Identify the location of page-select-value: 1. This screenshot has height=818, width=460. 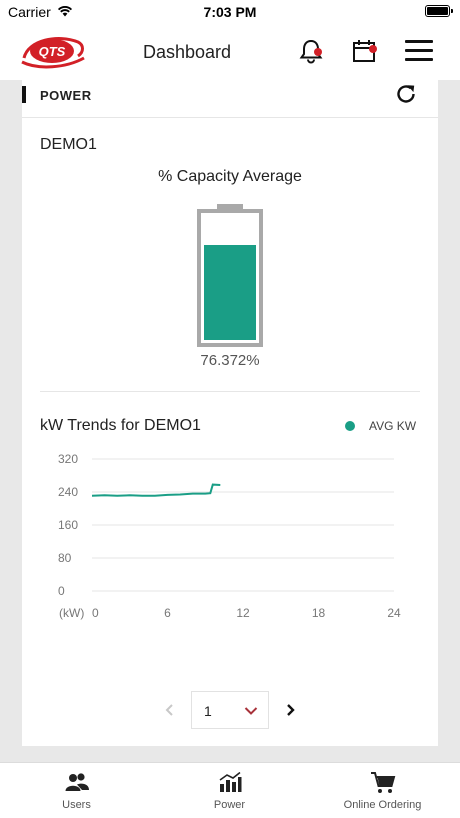
(208, 711).